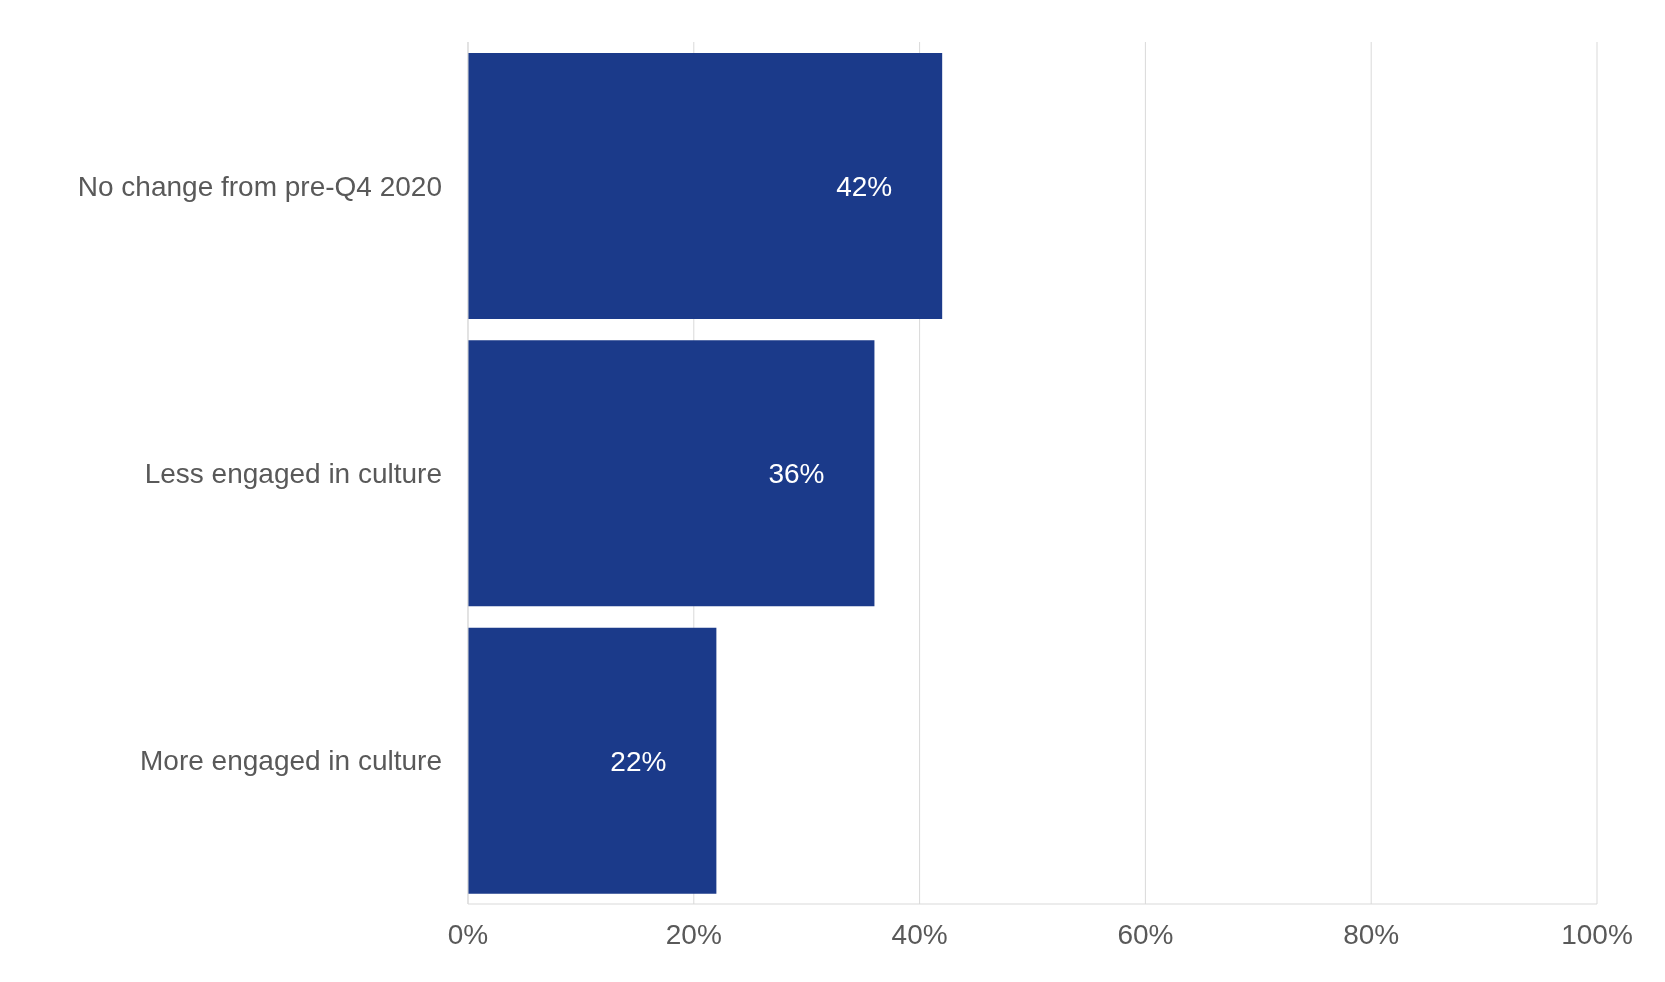  Describe the element at coordinates (1371, 934) in the screenshot. I see `x-tick-label: 80%` at that location.